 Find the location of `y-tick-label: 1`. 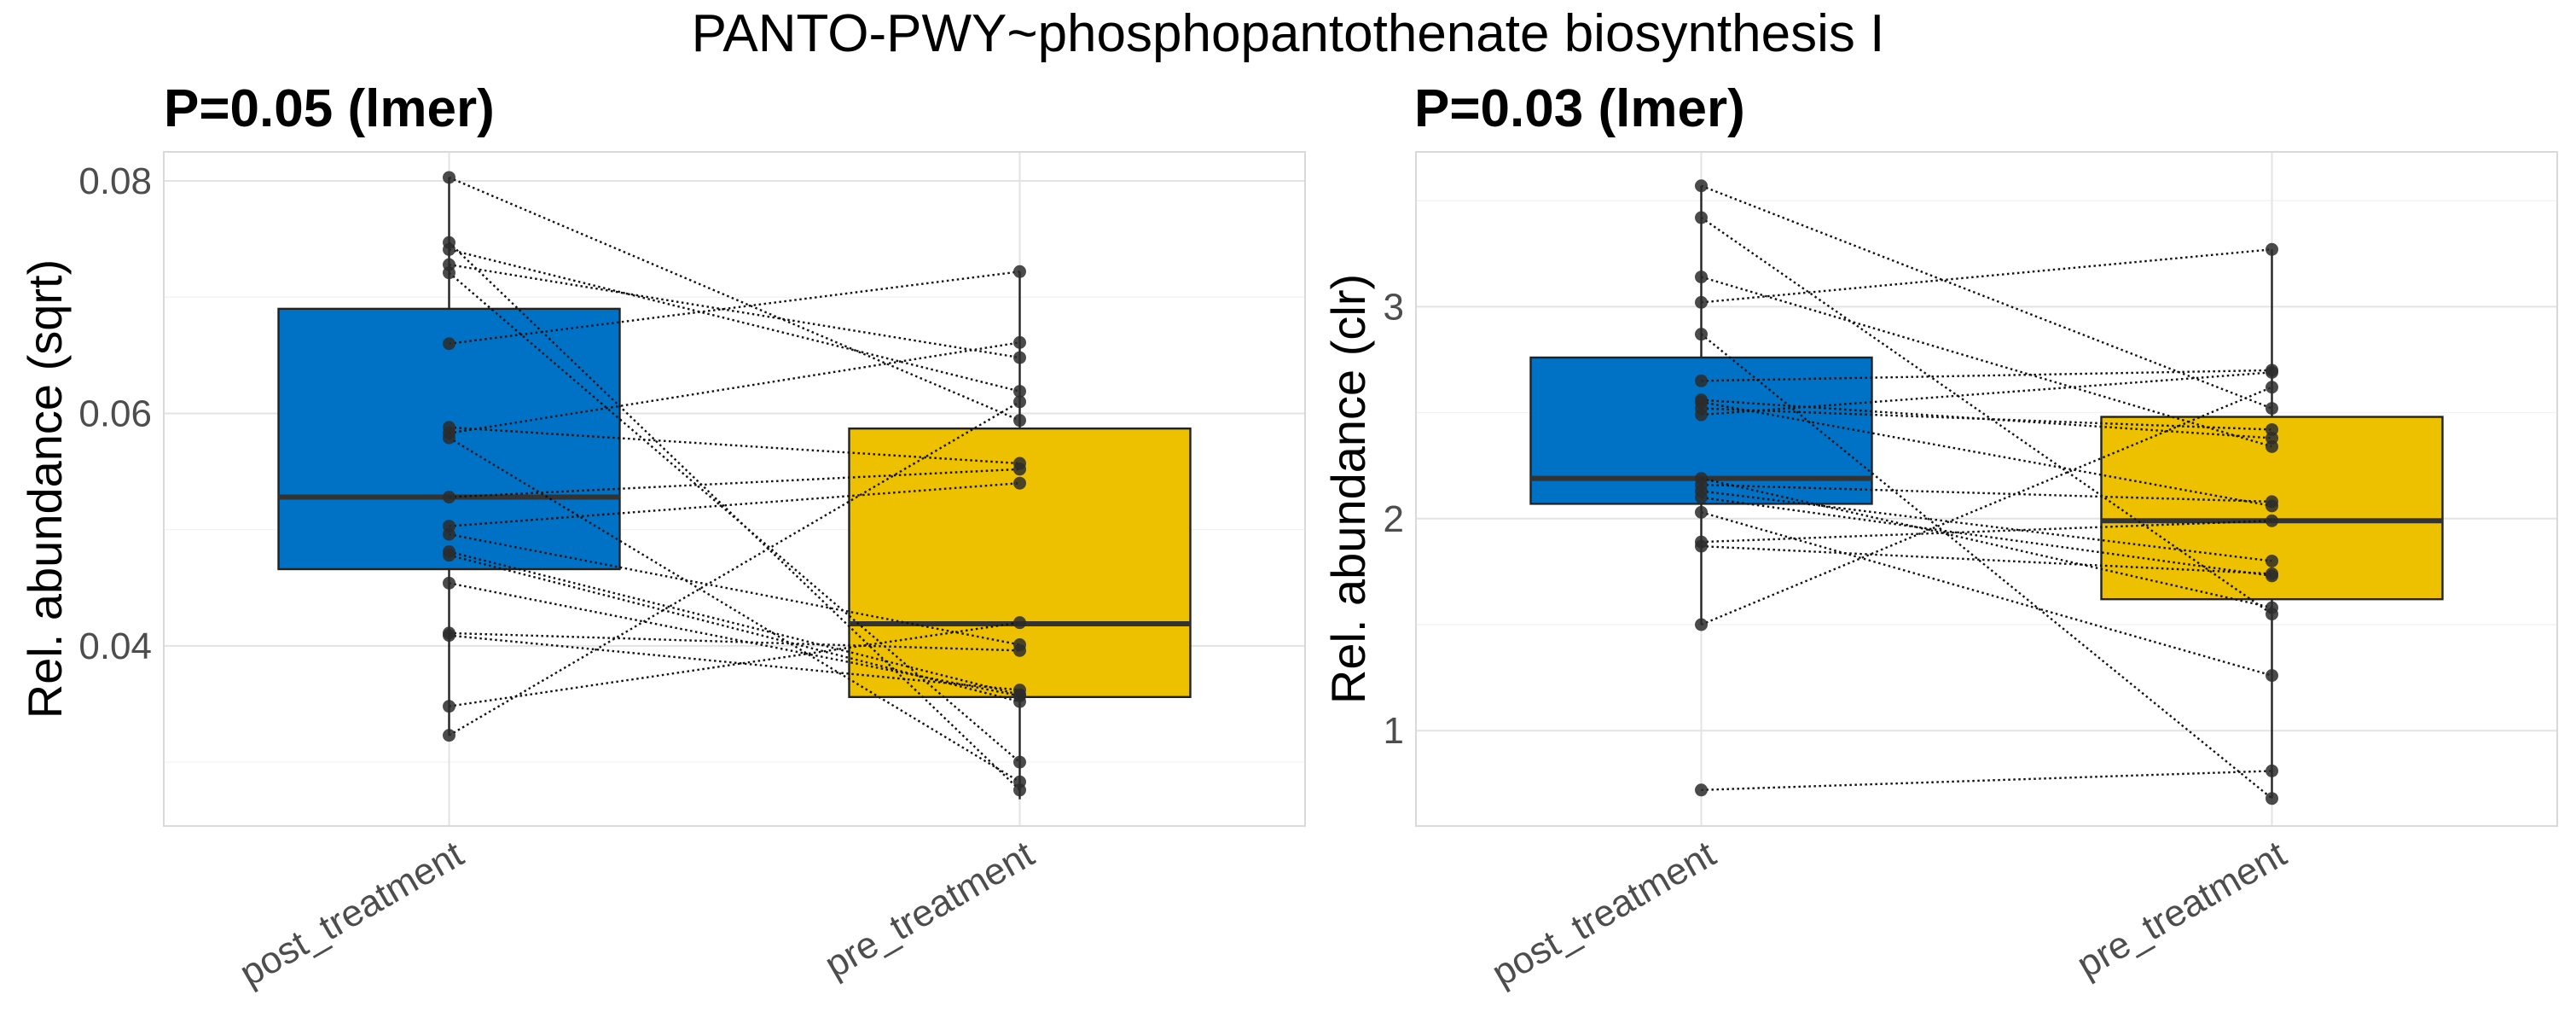

y-tick-label: 1 is located at coordinates (1394, 731).